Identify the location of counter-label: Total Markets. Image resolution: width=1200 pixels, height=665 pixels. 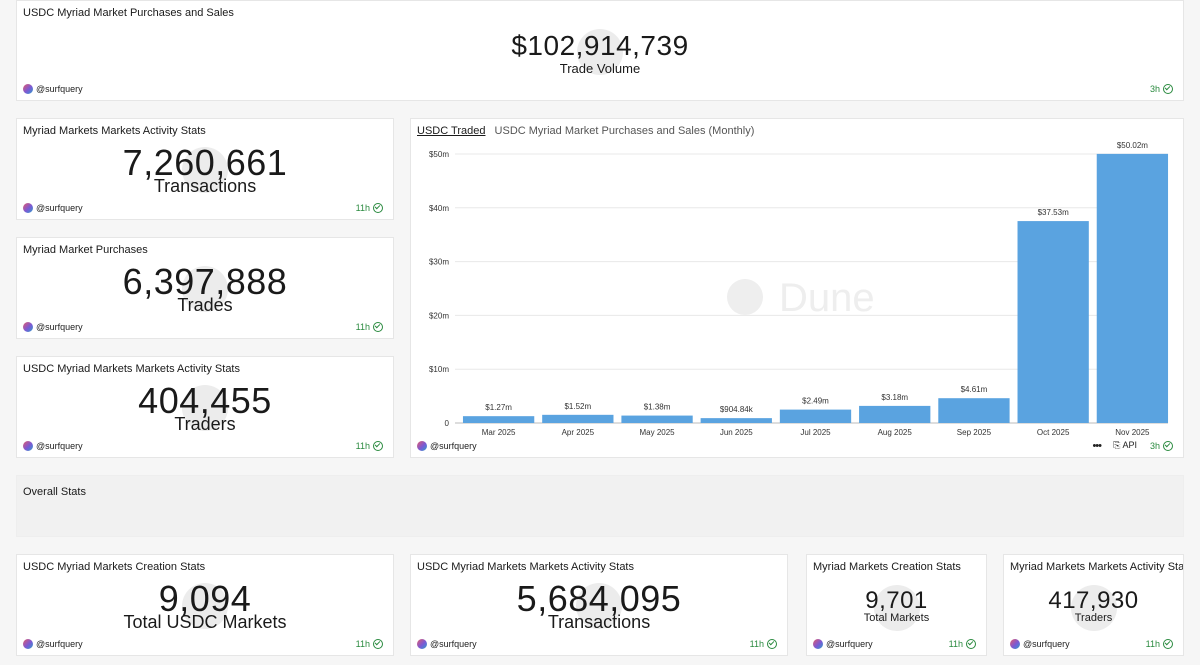
(896, 618).